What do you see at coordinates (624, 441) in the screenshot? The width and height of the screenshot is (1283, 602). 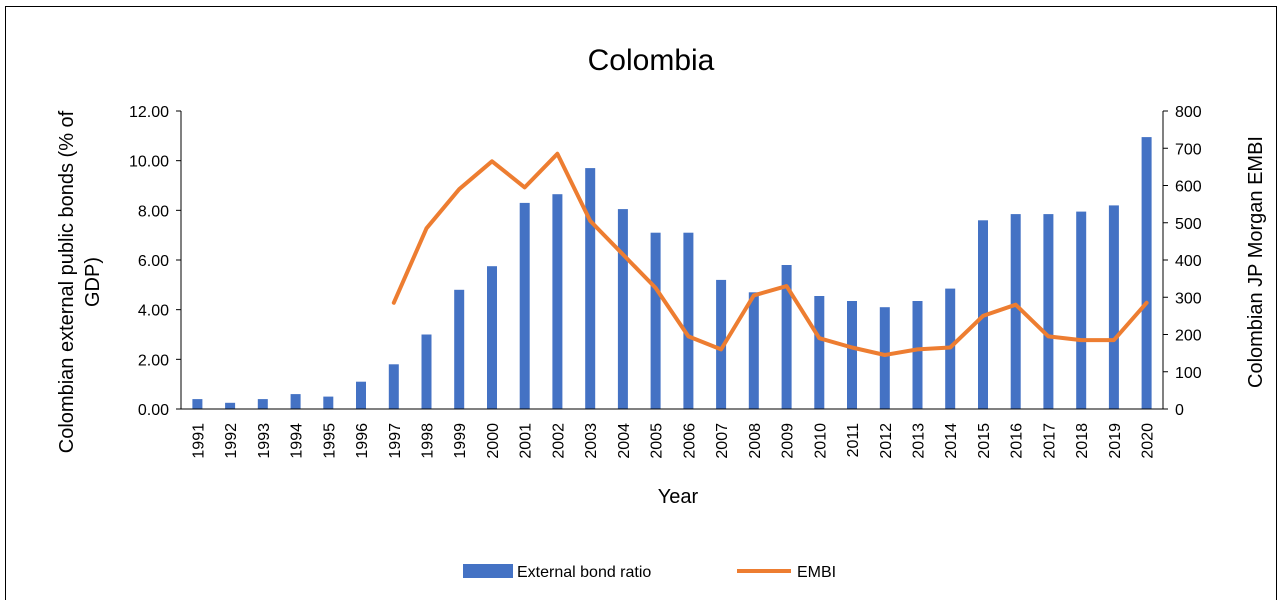 I see `x-tick-label: 2004` at bounding box center [624, 441].